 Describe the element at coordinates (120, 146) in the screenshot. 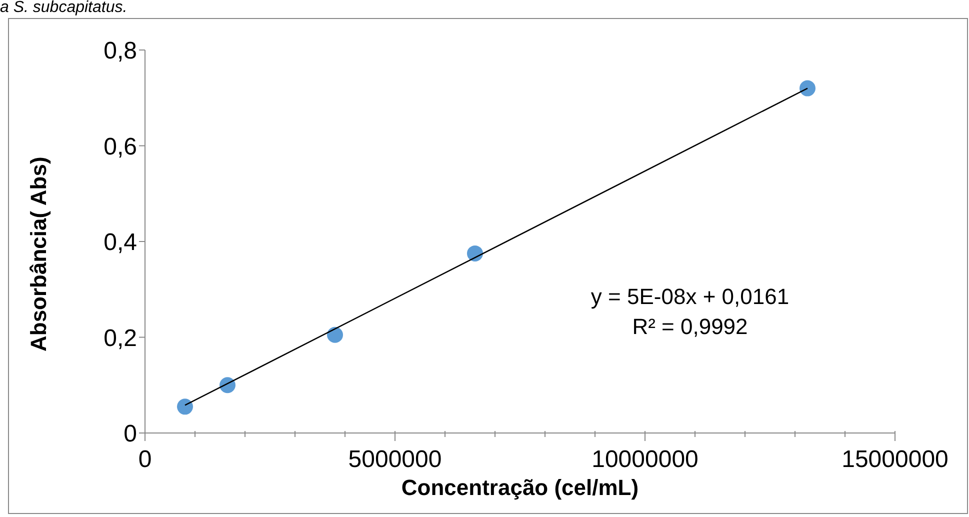

I see `y-tick-label: 0,6` at that location.